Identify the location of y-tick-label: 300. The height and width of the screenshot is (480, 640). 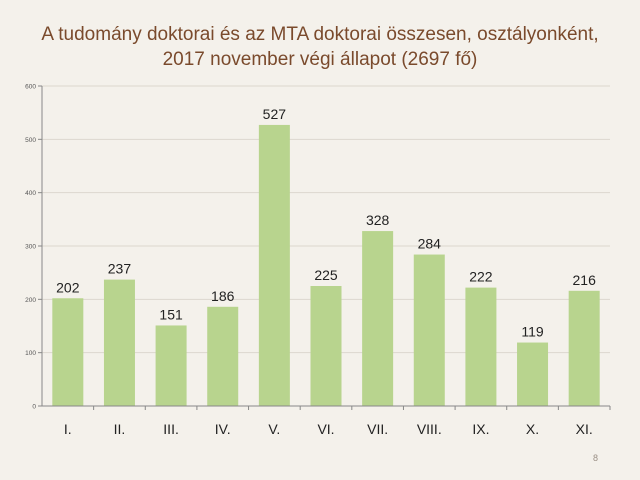
(30, 247).